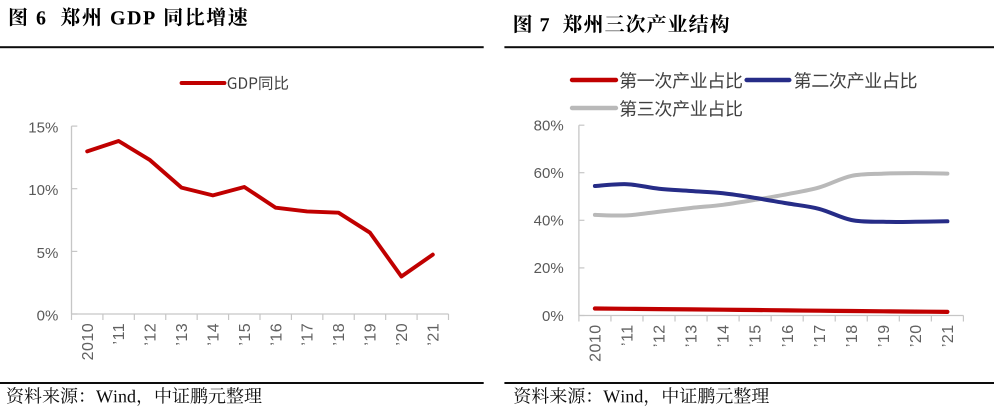 The image size is (994, 414). Describe the element at coordinates (48, 253) in the screenshot. I see `svg-text: 5%` at that location.